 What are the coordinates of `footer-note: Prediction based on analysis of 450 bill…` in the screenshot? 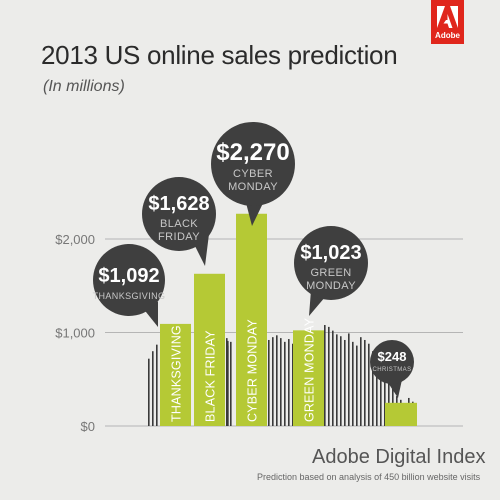 It's located at (369, 477).